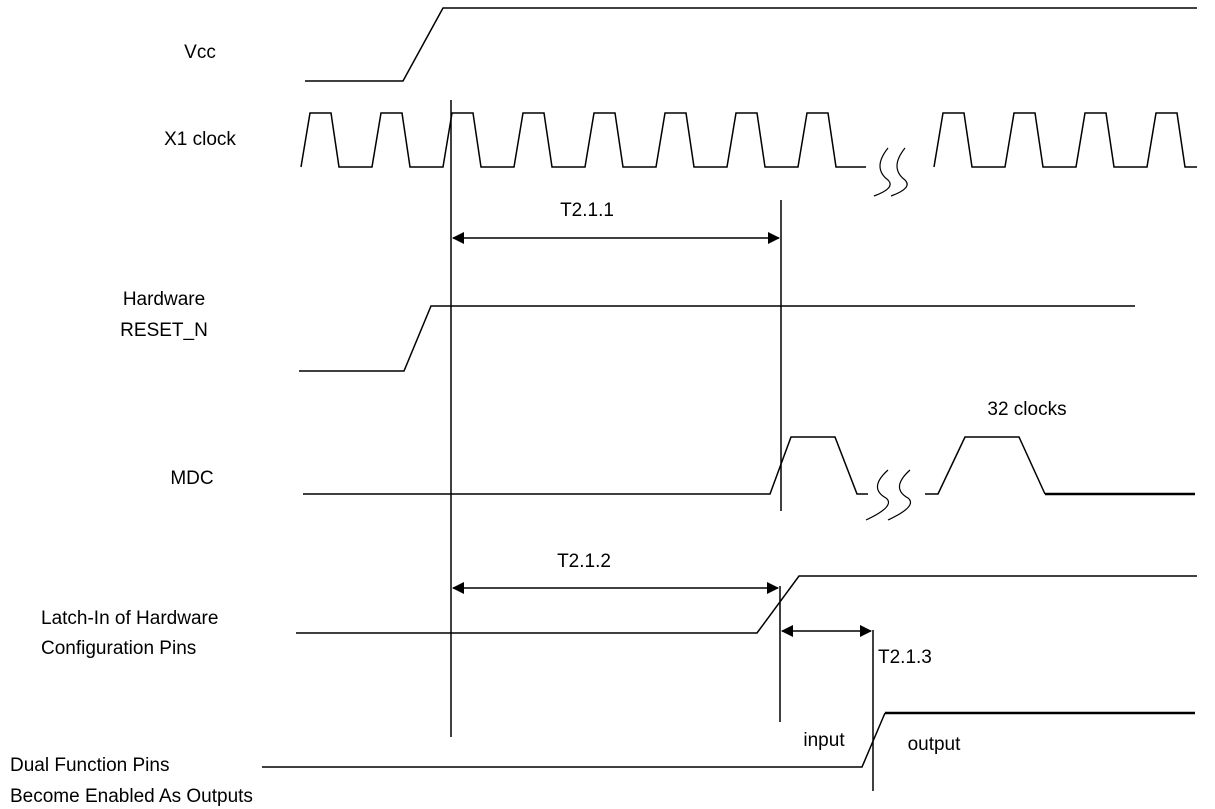  I want to click on t212-label: T2.1.2, so click(584, 561).